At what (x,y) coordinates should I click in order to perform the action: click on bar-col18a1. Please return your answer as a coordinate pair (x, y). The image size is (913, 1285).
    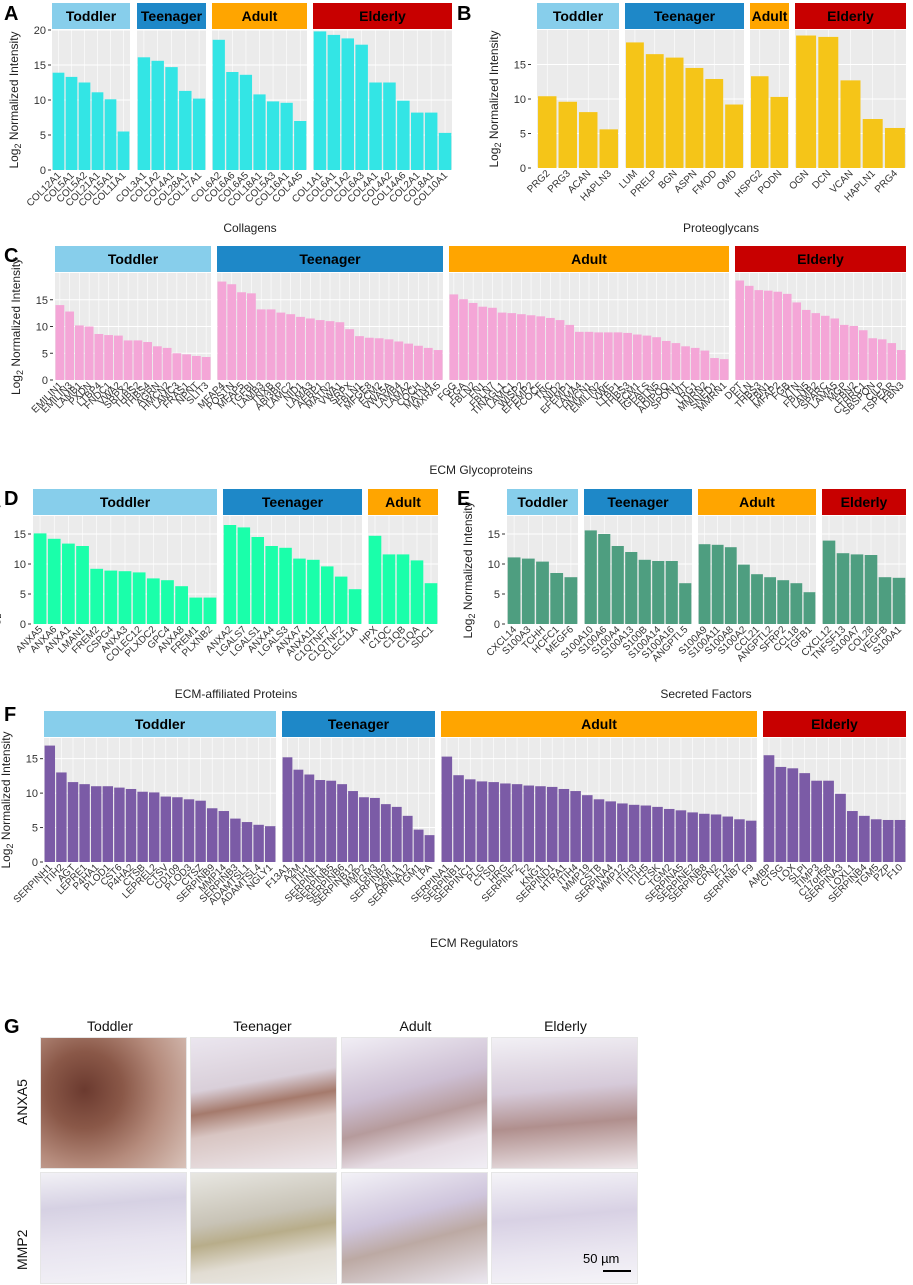
    Looking at the image, I should click on (259, 132).